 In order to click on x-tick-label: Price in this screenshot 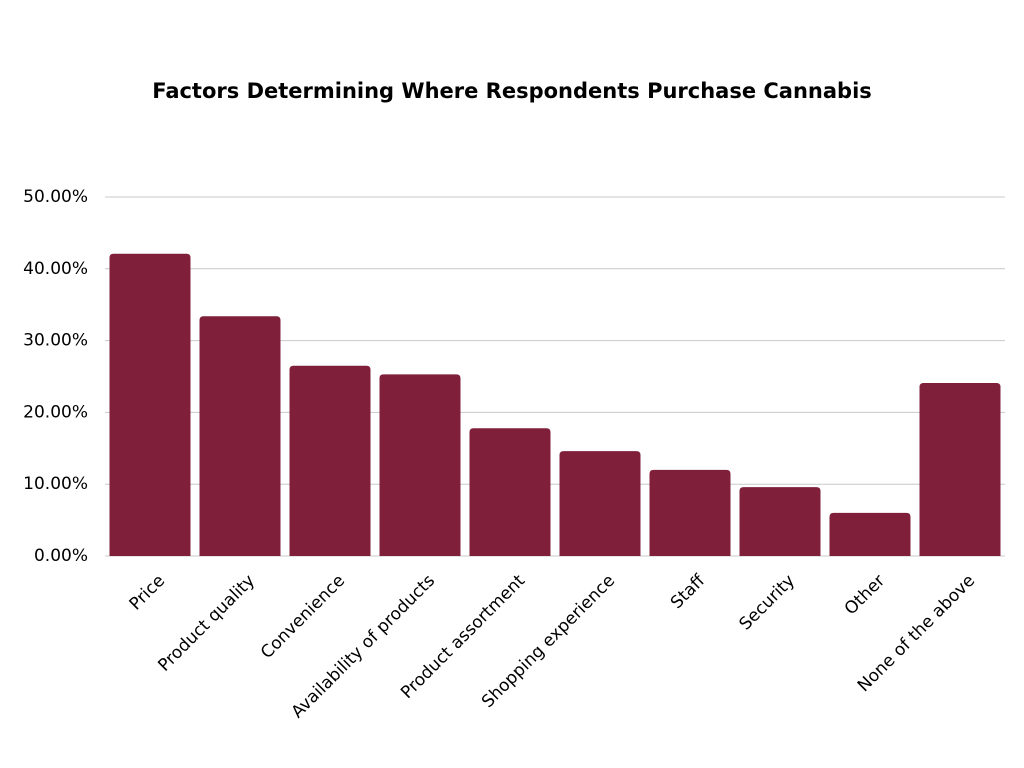, I will do `click(147, 592)`.